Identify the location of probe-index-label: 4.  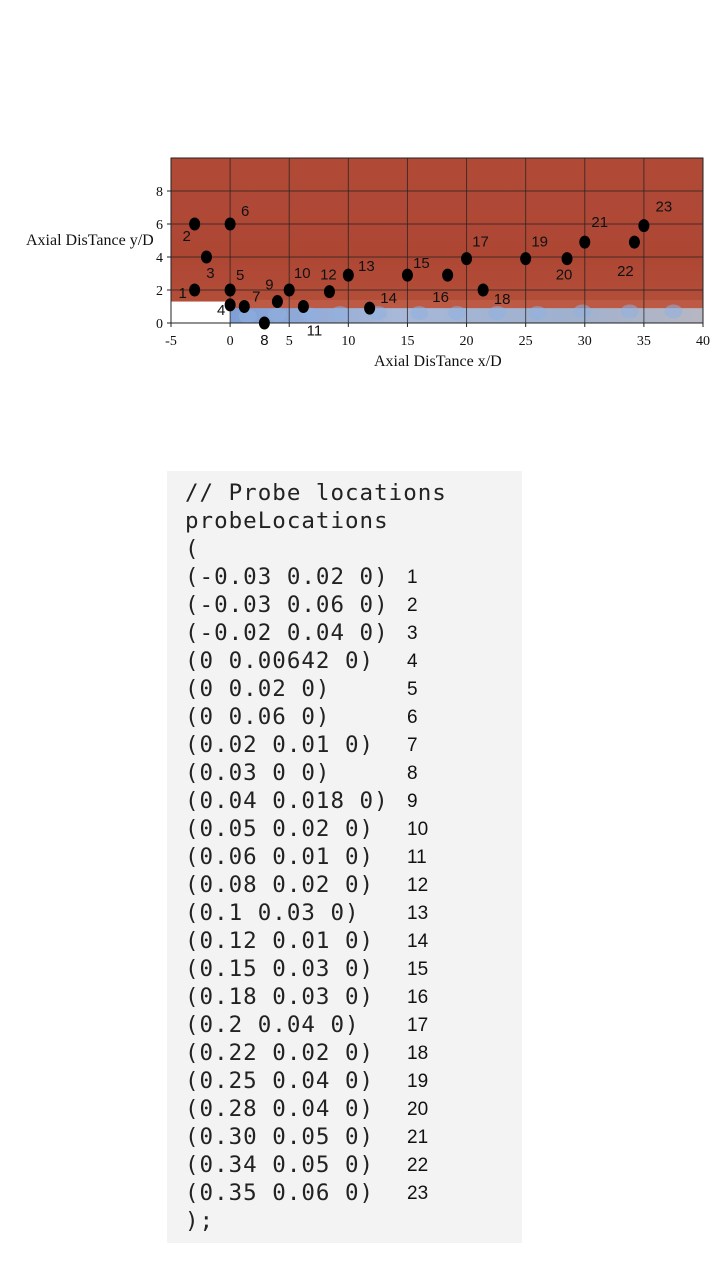
(412, 661).